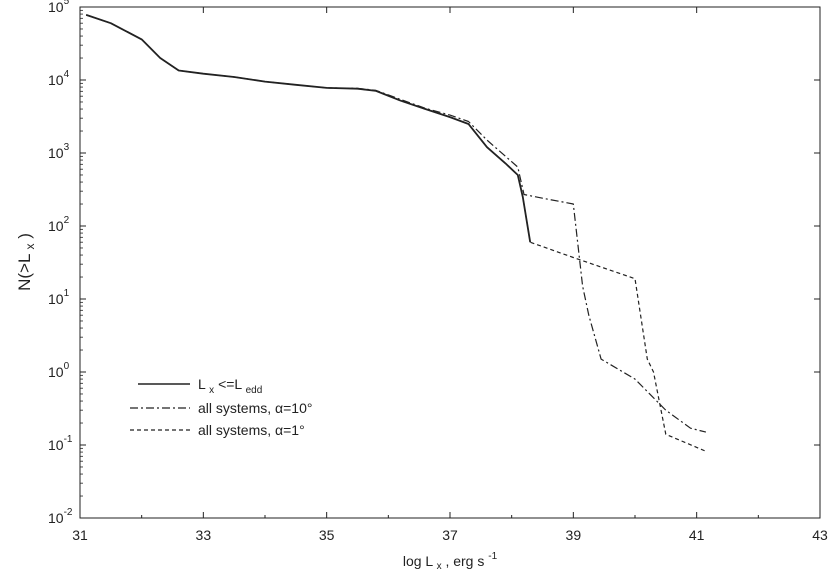 The image size is (830, 574). I want to click on x-tick-label: 43, so click(820, 535).